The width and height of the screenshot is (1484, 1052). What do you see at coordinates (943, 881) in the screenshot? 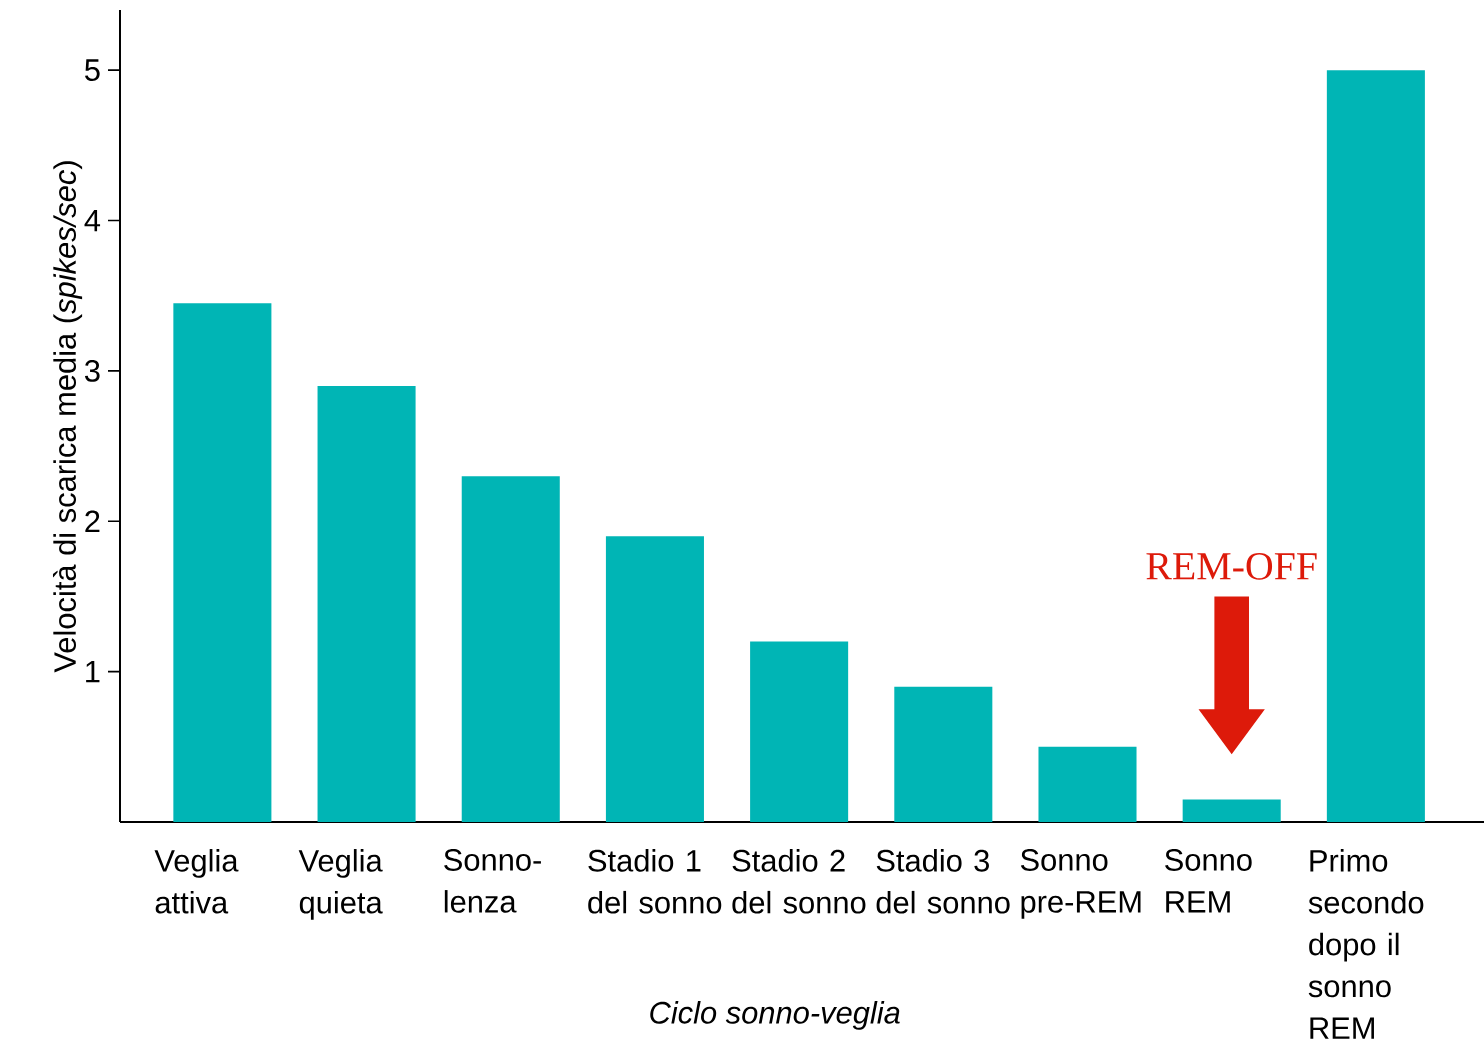
I see `x-tick-label: Stadio 3 del sonno` at bounding box center [943, 881].